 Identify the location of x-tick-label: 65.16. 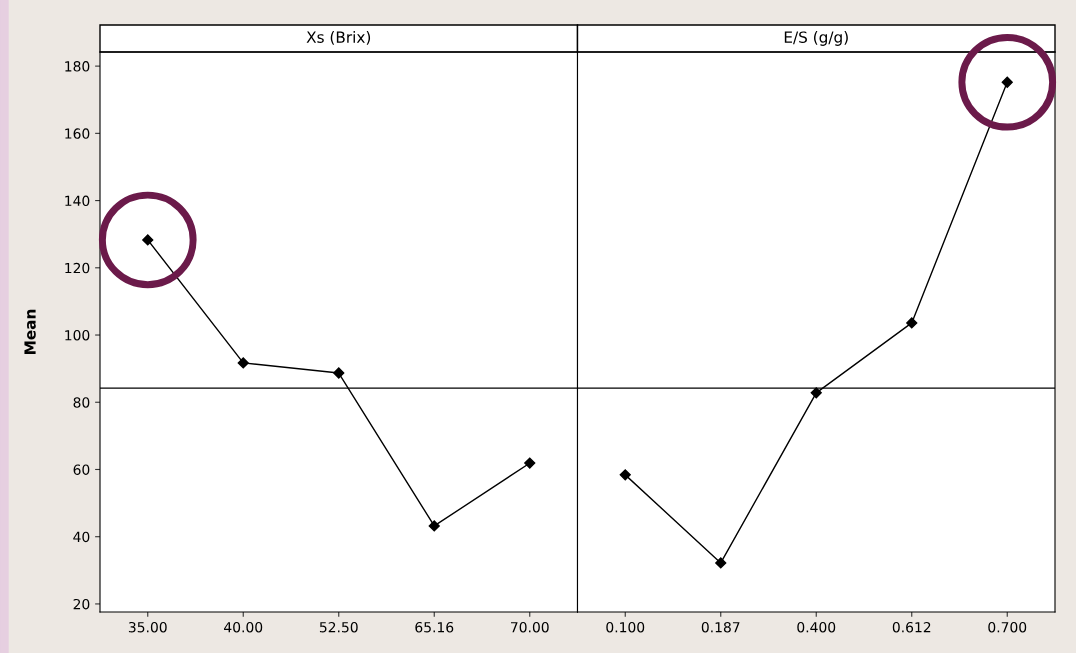
(434, 627).